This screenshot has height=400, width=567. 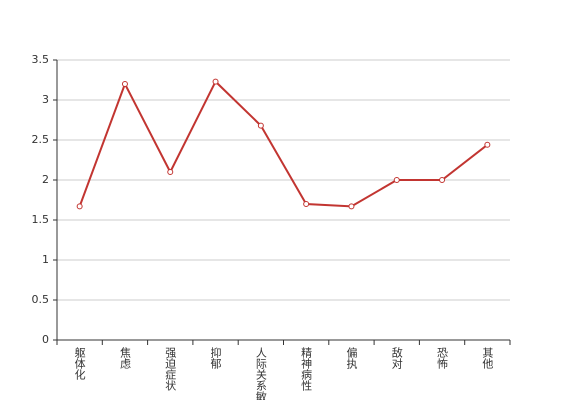 I want to click on y-tick-label: 2, so click(x=45, y=179).